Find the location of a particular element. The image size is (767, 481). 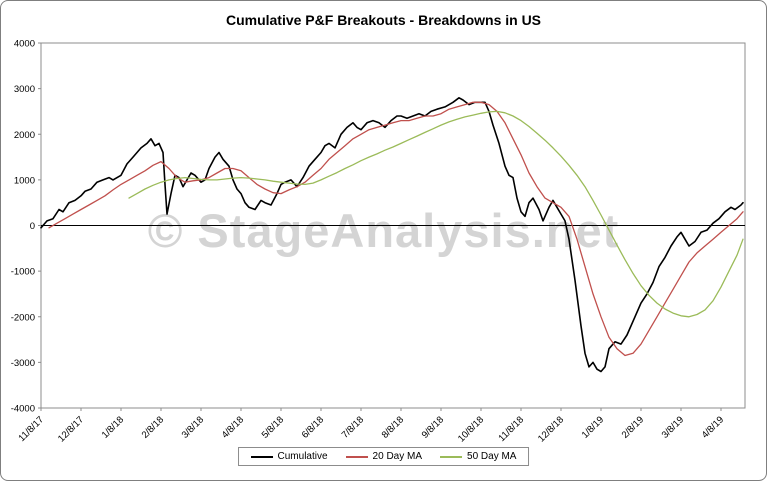

legend-item-cumulative: Cumulative is located at coordinates (289, 456).